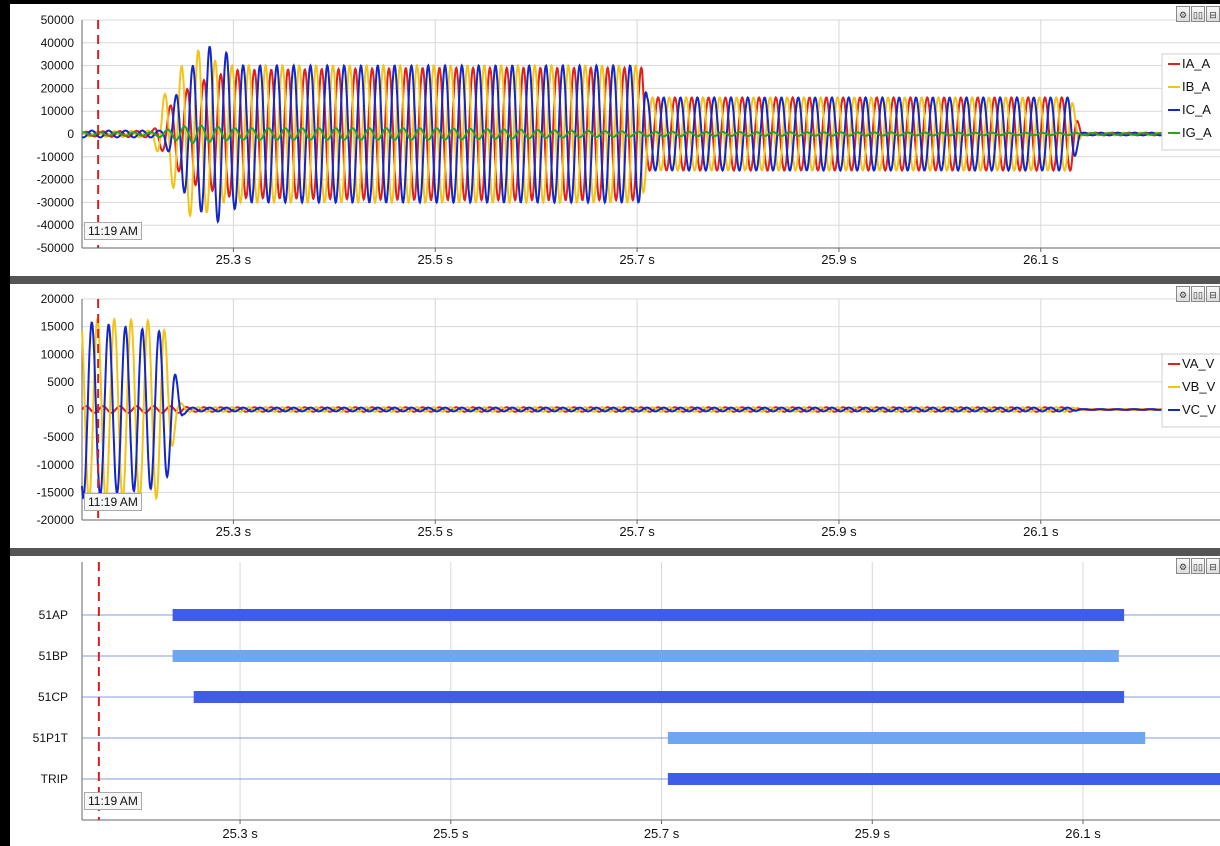  Describe the element at coordinates (56, 492) in the screenshot. I see `y-tick-label: -15000` at that location.